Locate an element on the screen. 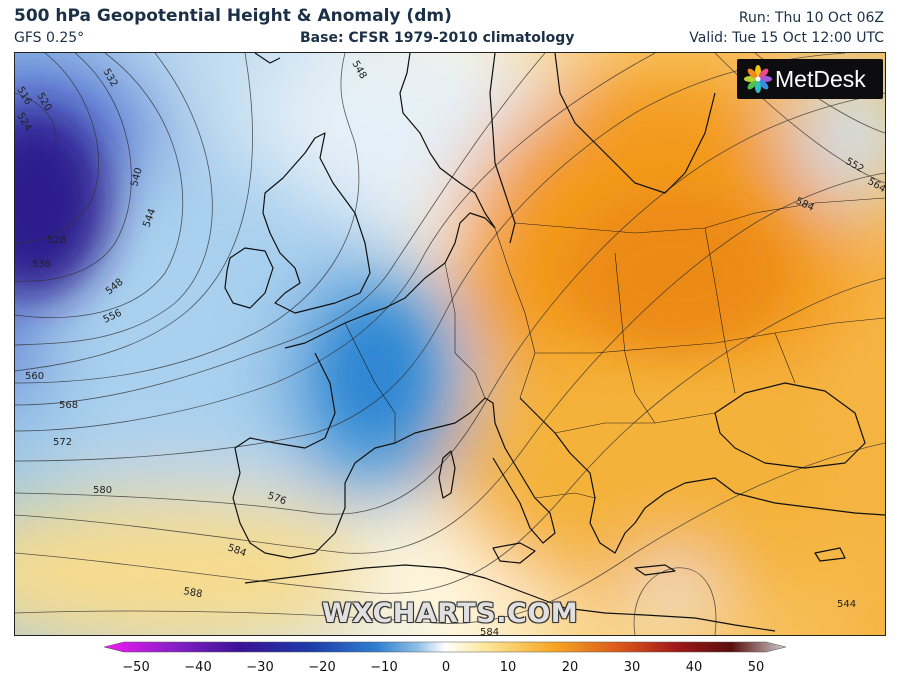  colorbar-tick: 20 is located at coordinates (570, 667).